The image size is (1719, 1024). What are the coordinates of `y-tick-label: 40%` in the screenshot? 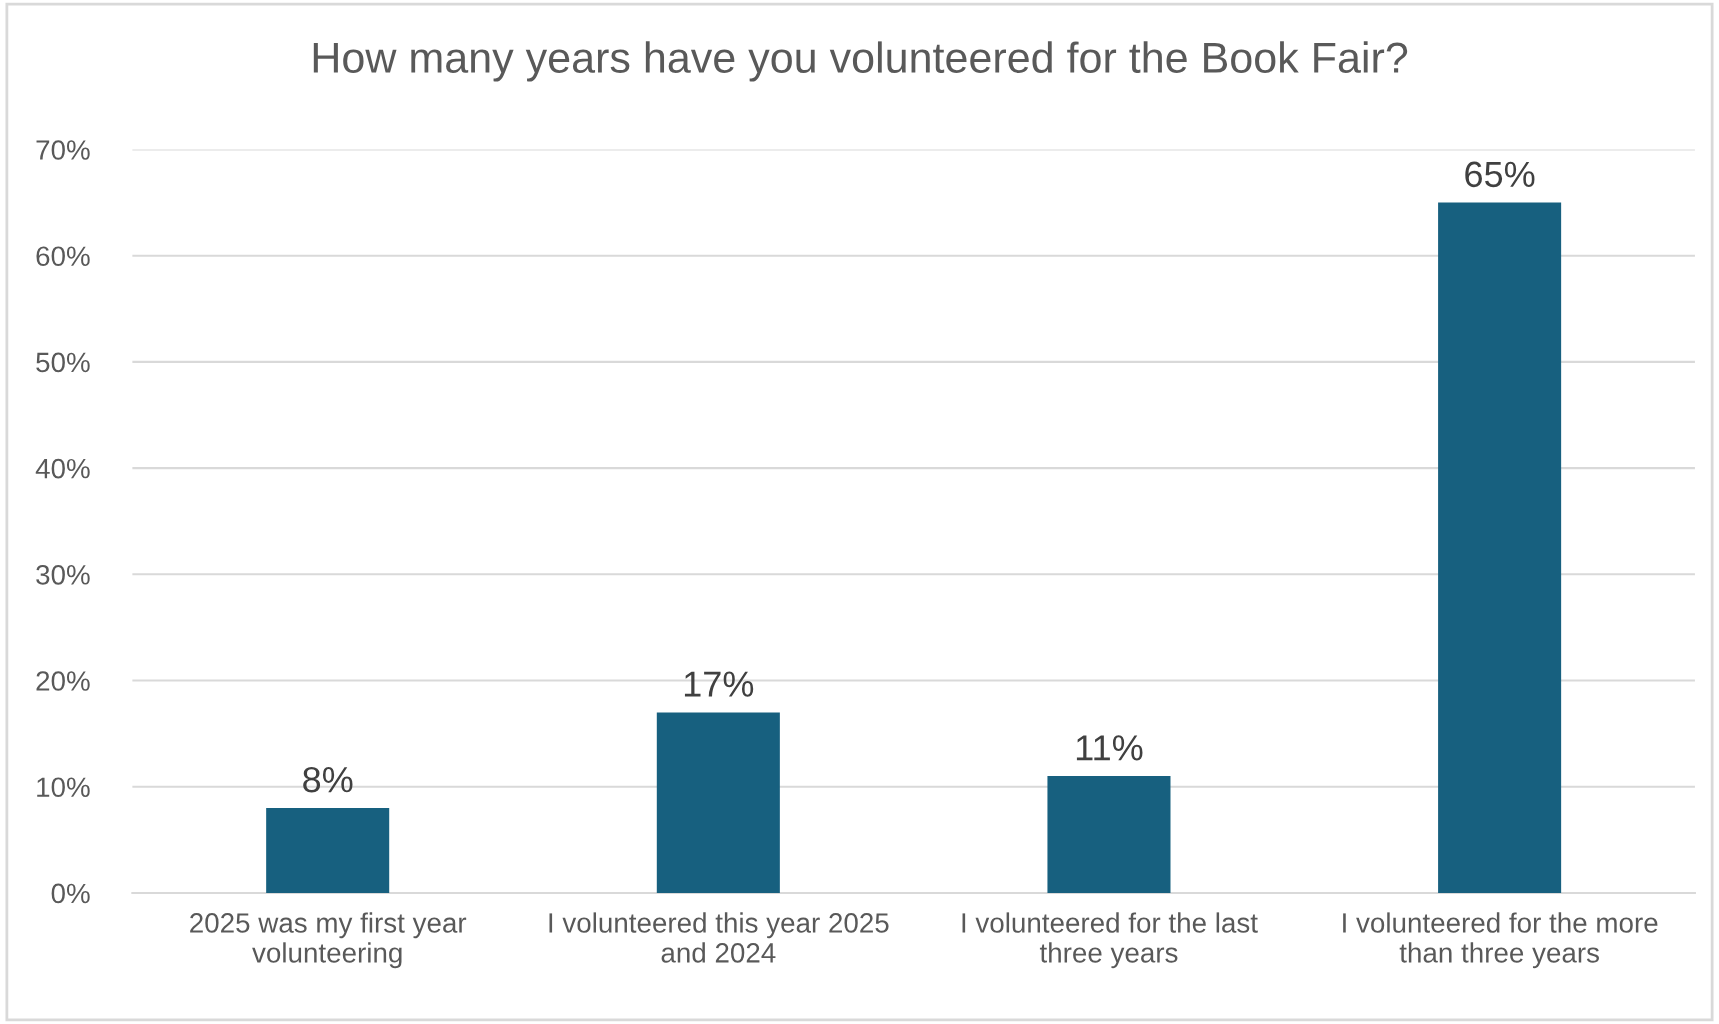 It's located at (62, 468).